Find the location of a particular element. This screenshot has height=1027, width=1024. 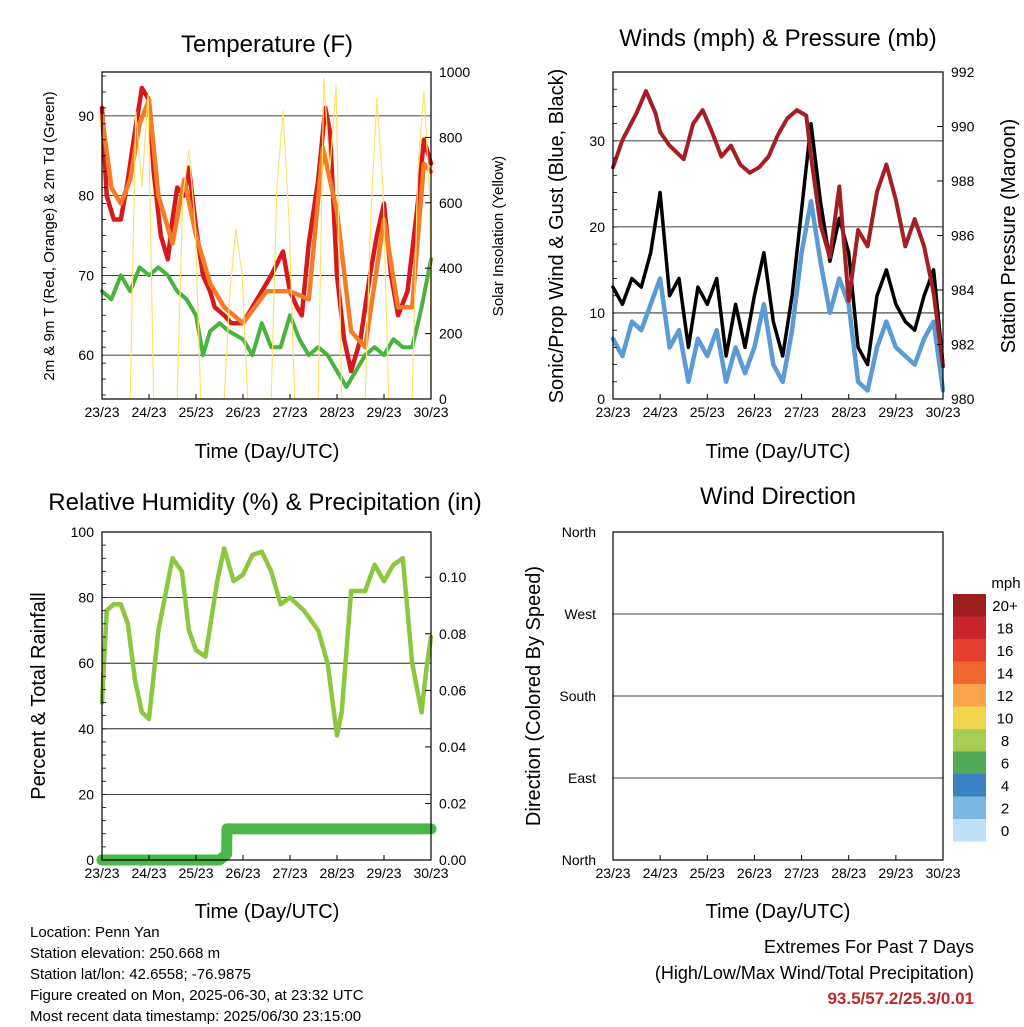

y2-tick-label: 986 is located at coordinates (963, 236).